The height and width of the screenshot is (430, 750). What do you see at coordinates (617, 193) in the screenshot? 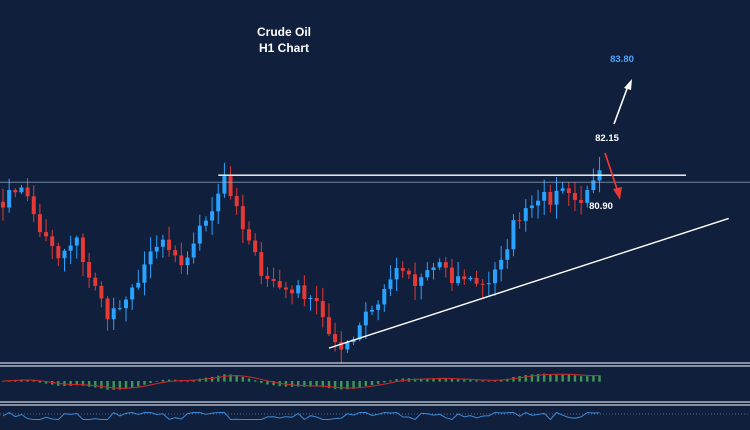
I see `arrow-down-head-icon` at bounding box center [617, 193].